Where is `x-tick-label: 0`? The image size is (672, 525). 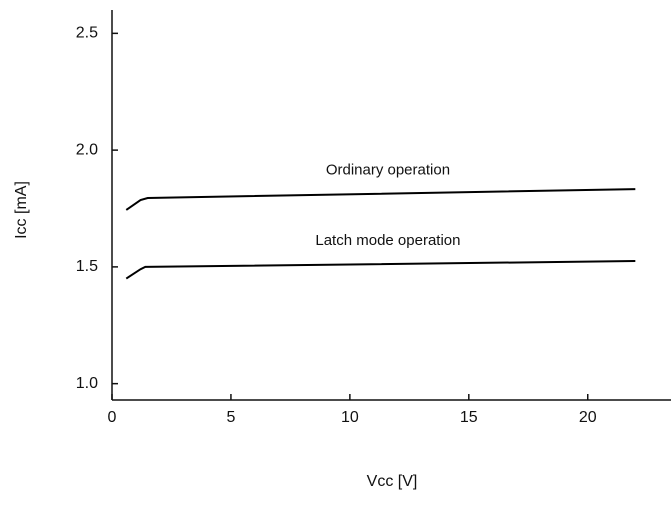 x-tick-label: 0 is located at coordinates (112, 417).